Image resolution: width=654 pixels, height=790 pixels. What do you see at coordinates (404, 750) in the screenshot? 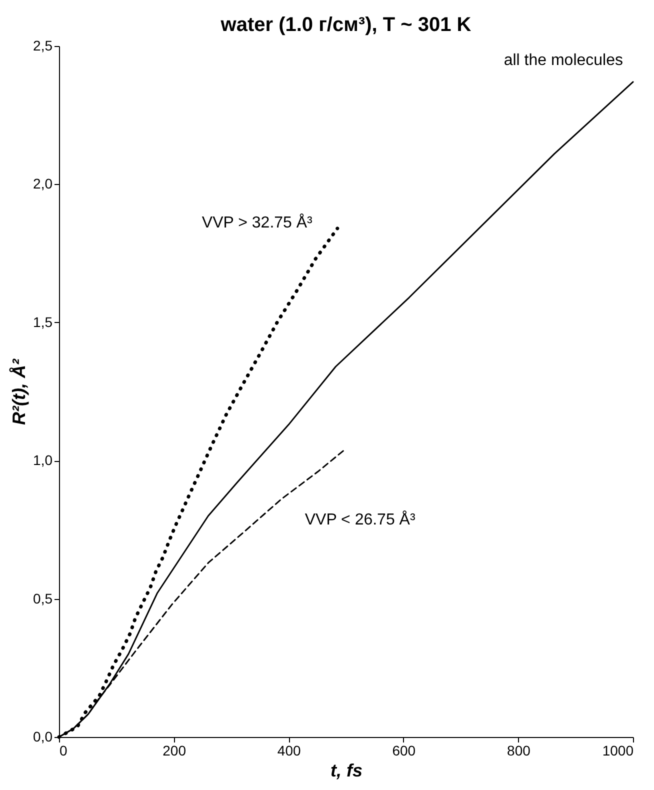
I see `x-tick-label: 600` at bounding box center [404, 750].